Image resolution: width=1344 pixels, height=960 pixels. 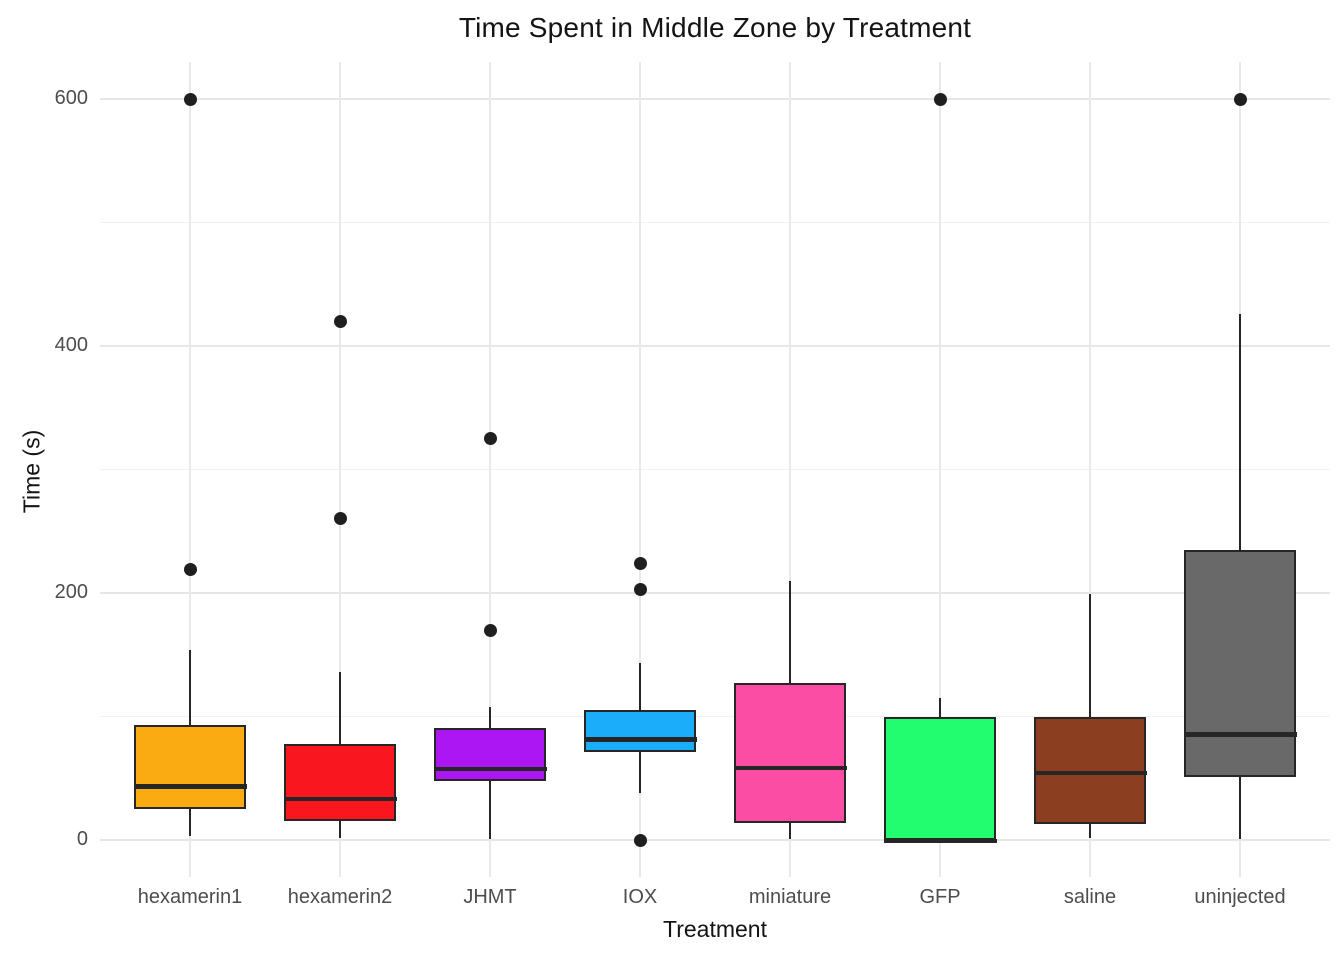 What do you see at coordinates (1240, 99) in the screenshot?
I see `outlier-point-uninjected` at bounding box center [1240, 99].